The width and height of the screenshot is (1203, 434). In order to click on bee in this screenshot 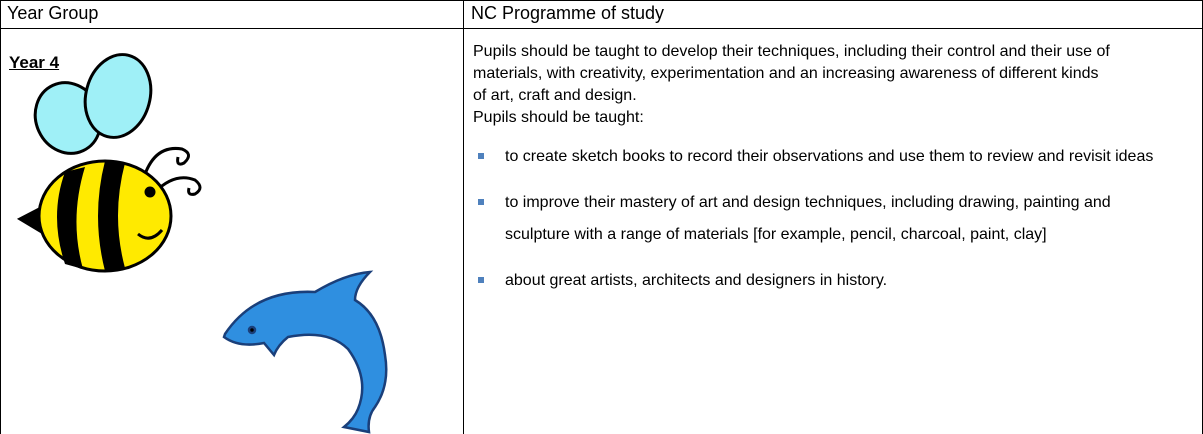, I will do `click(109, 163)`.